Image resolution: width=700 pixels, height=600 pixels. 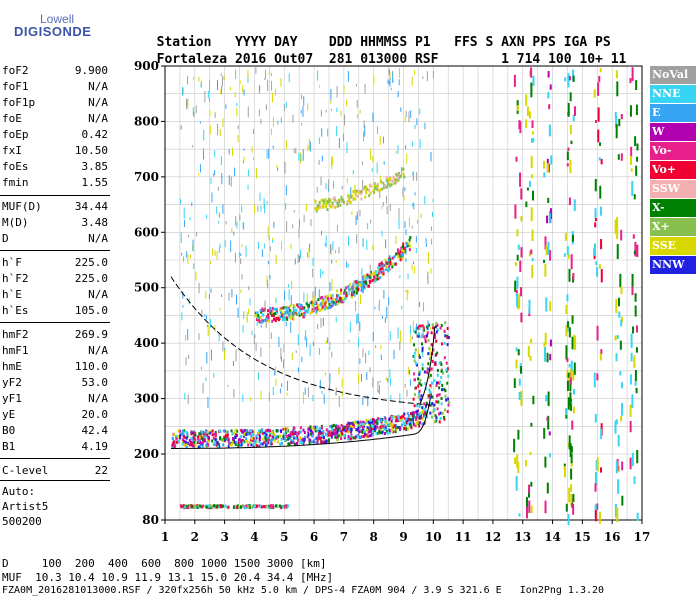 What do you see at coordinates (146, 399) in the screenshot?
I see `y-tick-label: 300` at bounding box center [146, 399].